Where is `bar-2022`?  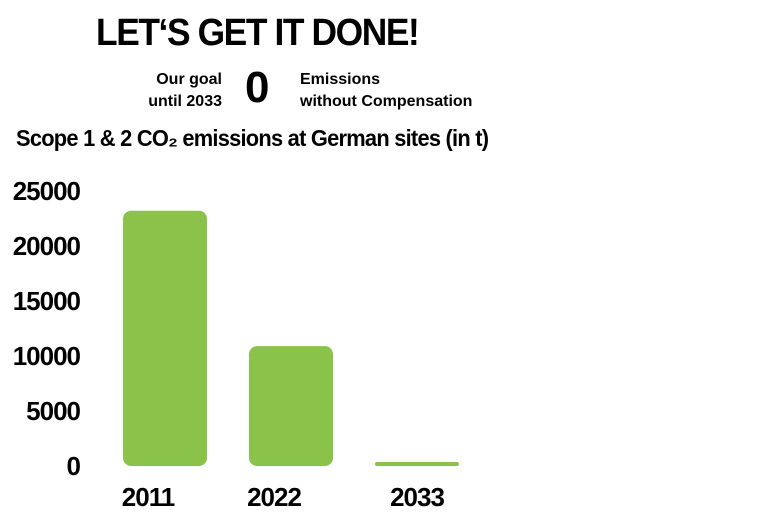 bar-2022 is located at coordinates (291, 406).